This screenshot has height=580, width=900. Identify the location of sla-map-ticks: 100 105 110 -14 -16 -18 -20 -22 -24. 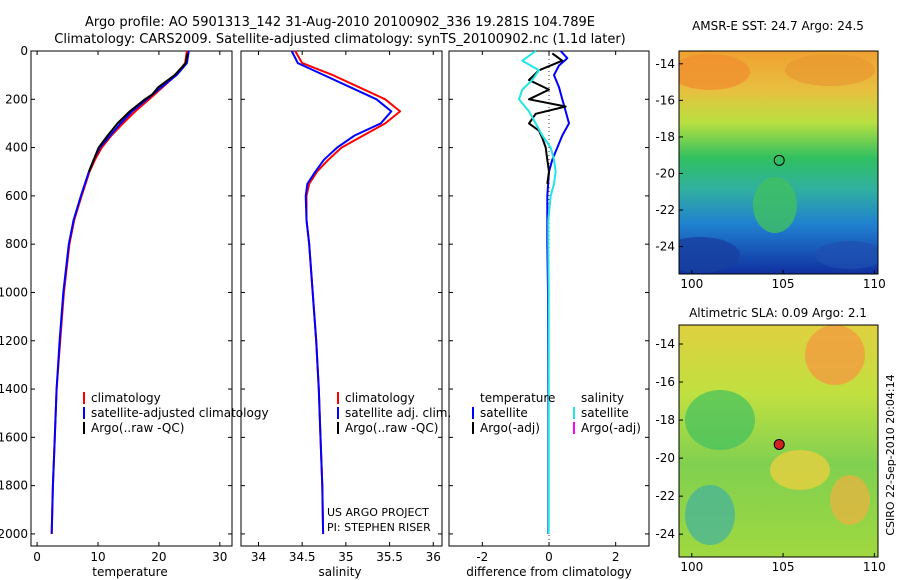
(770, 455).